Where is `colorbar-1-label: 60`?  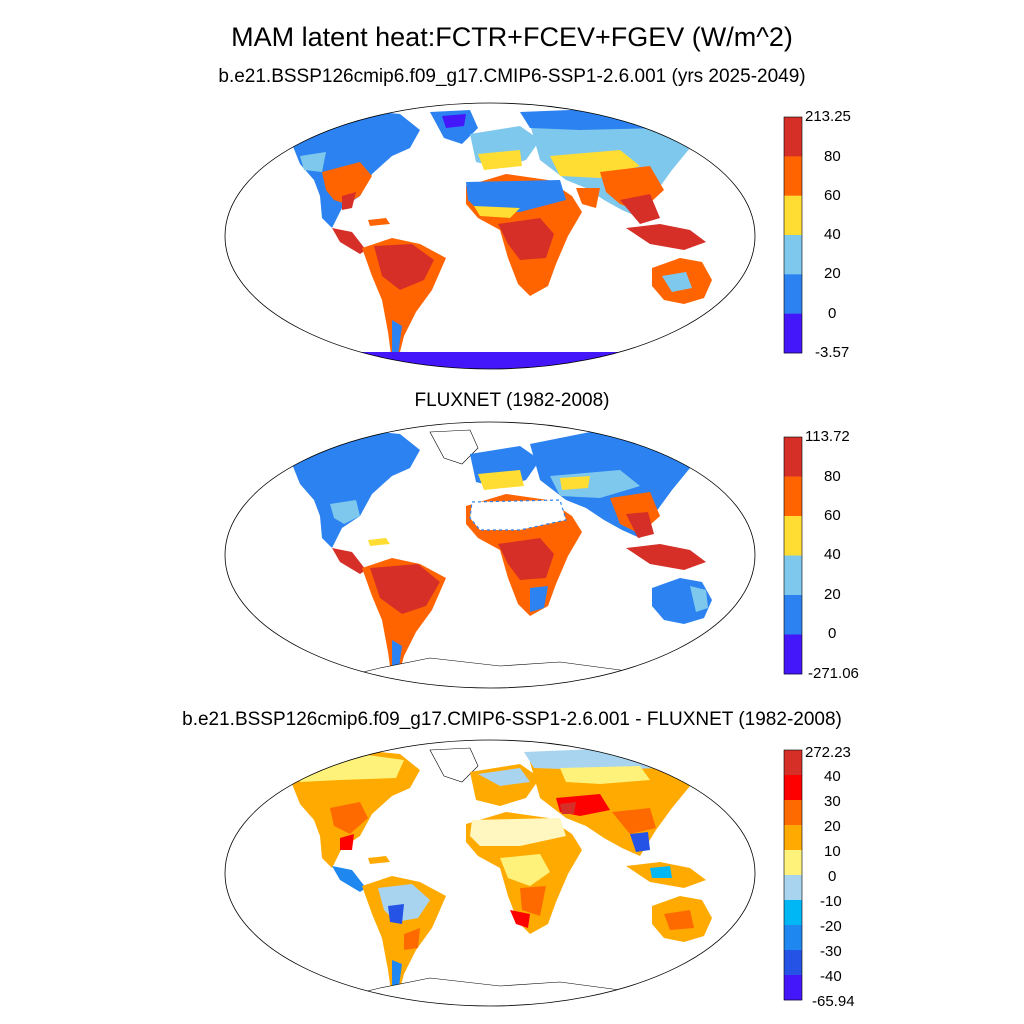
colorbar-1-label: 60 is located at coordinates (832, 195).